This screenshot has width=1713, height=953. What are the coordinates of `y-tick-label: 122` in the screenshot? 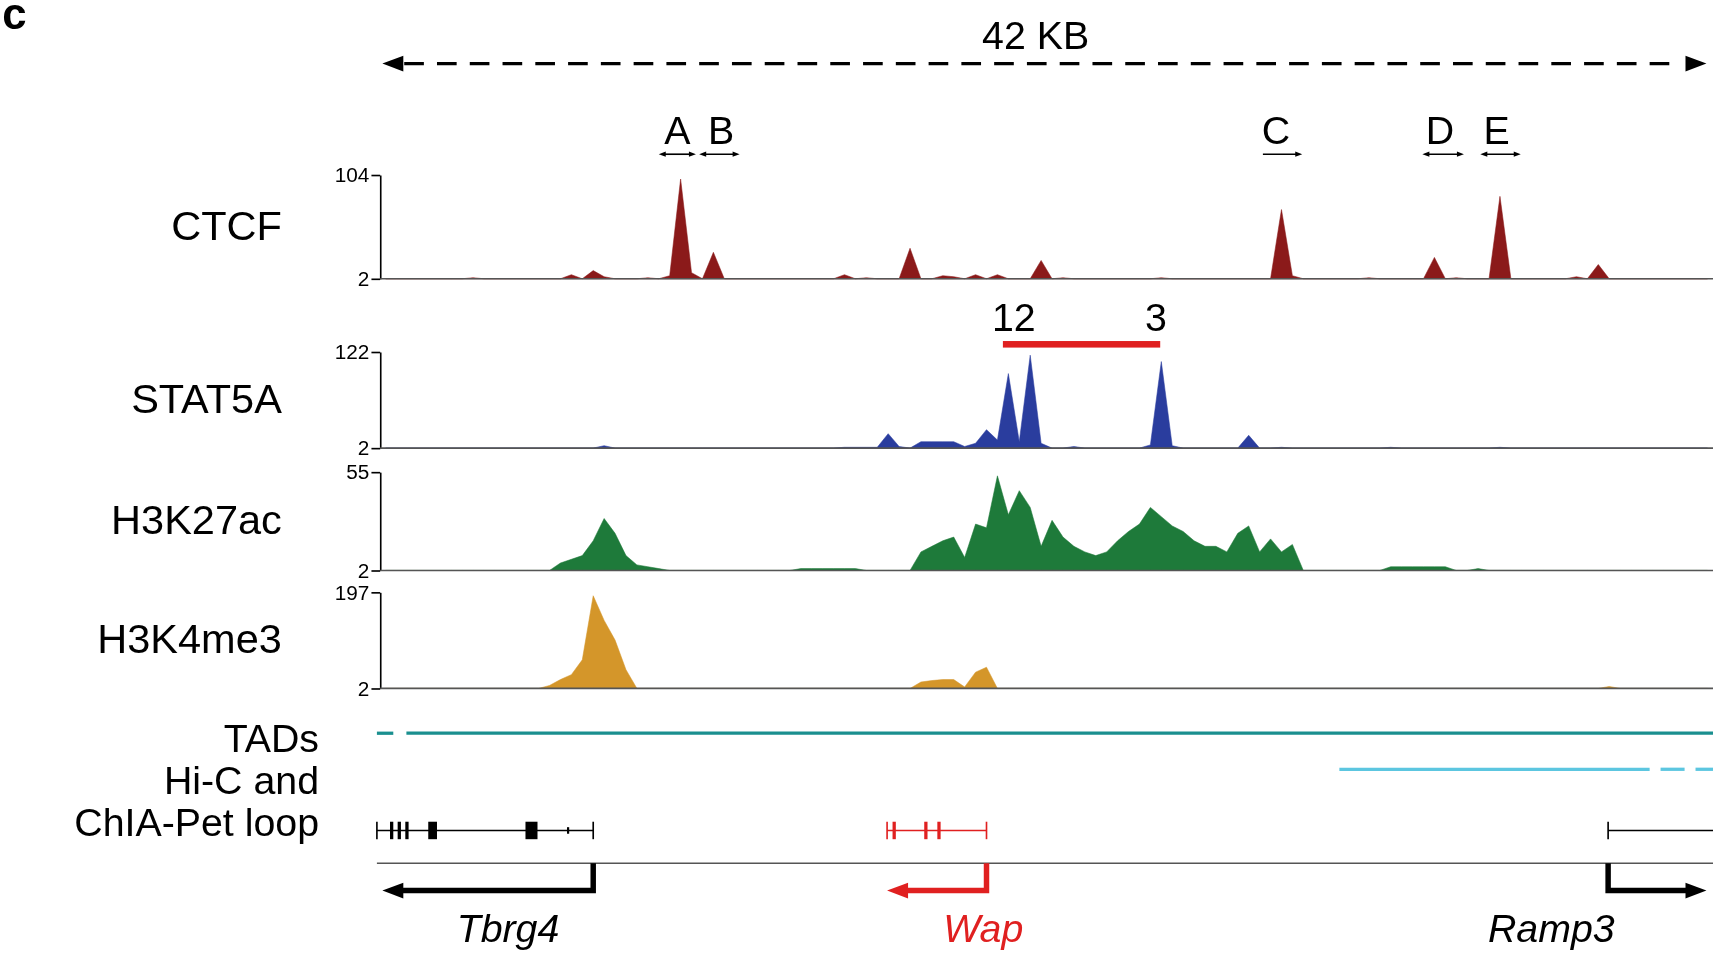 It's located at (352, 352).